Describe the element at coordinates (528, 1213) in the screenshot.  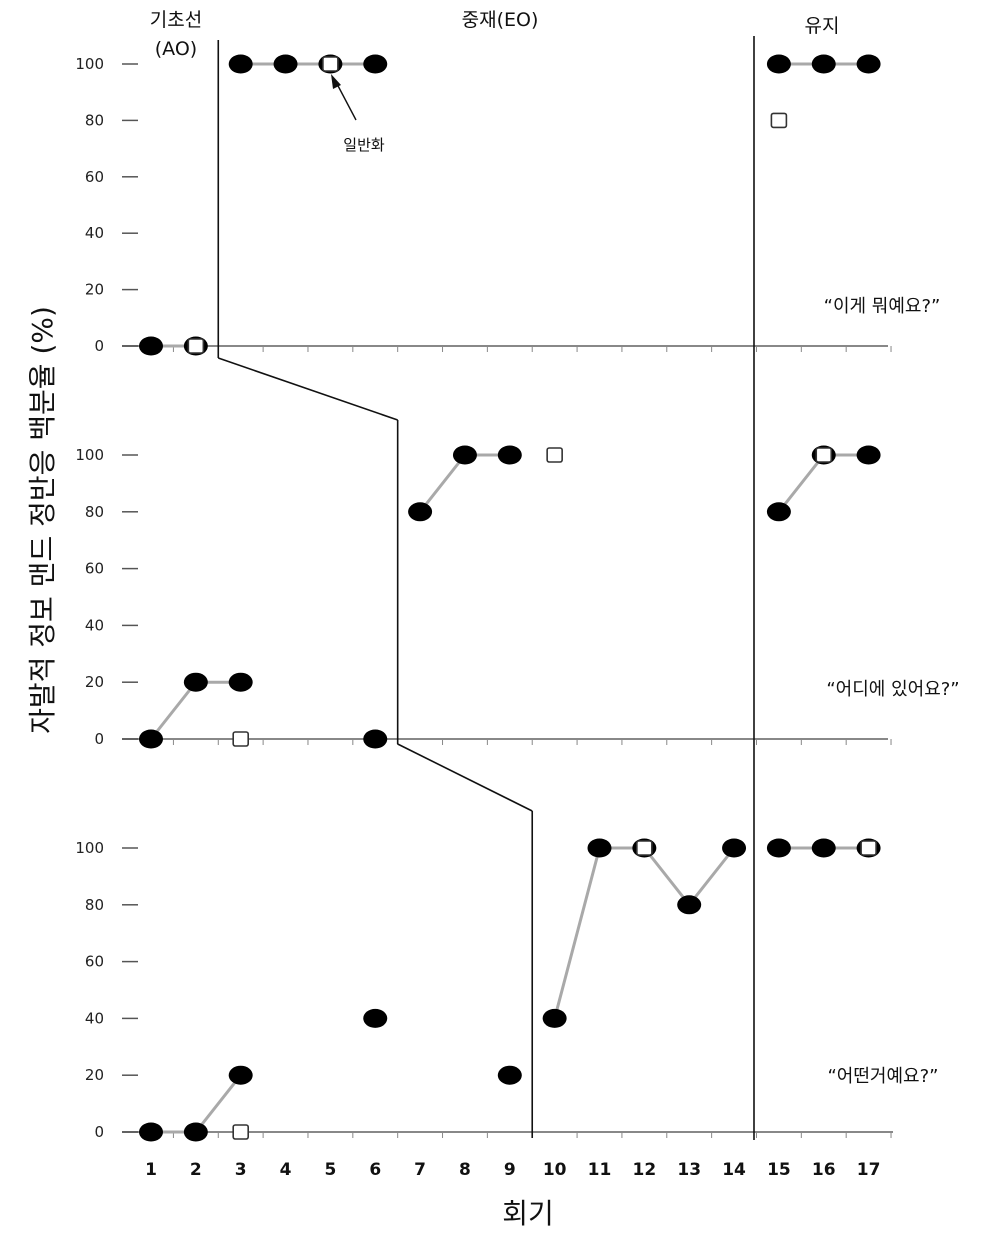
I see `x-axis-label: 회기` at that location.